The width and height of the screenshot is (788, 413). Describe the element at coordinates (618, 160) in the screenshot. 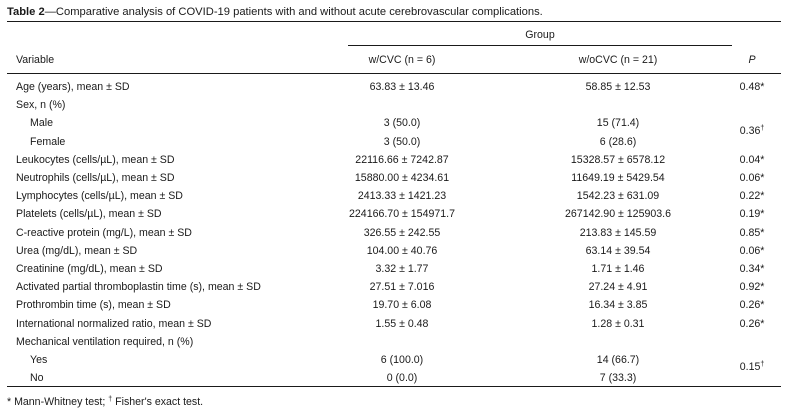

I see `row-col2-value: 15328.57 ± 6578.12` at that location.